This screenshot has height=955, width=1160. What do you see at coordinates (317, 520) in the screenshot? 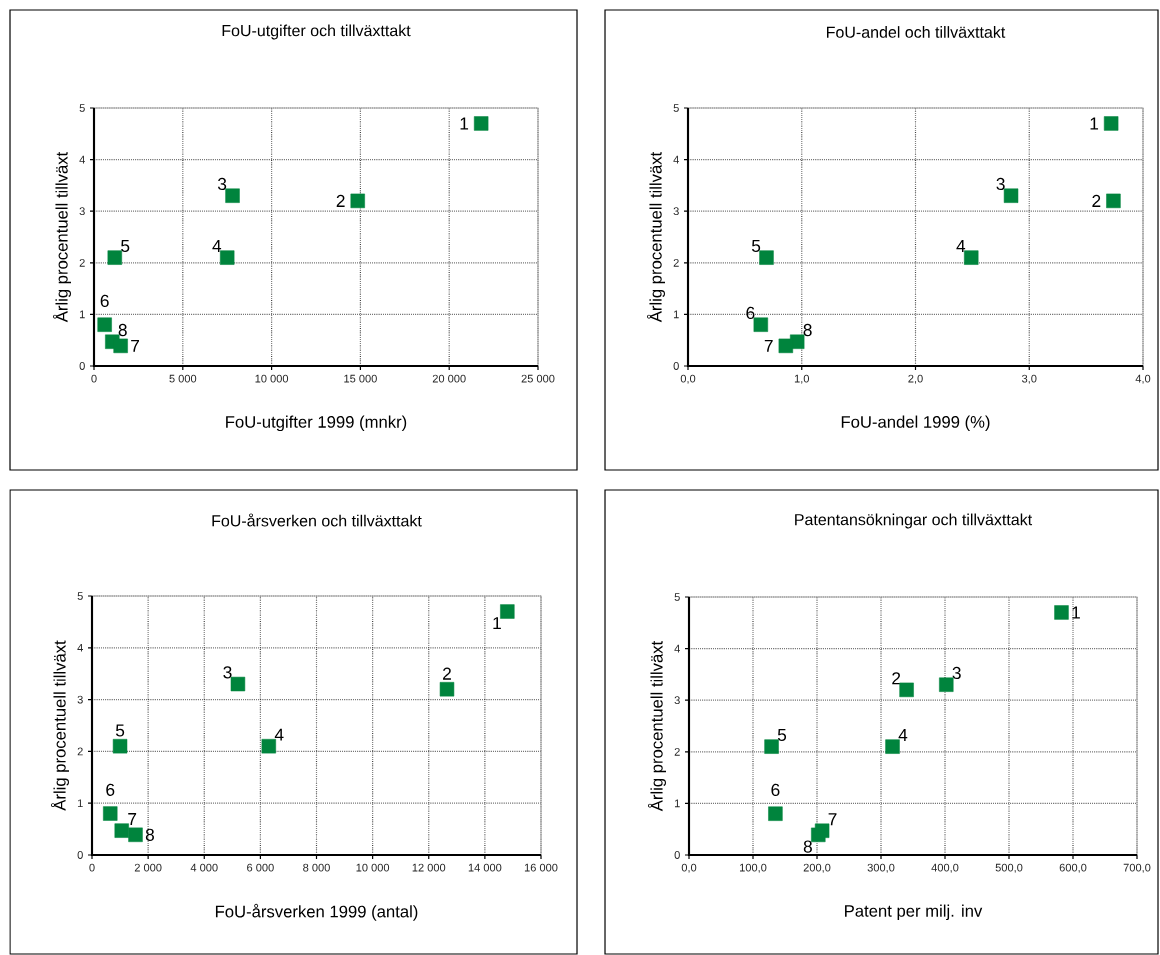
I see `chart-title: FoU-årsverken och tillväxttakt` at bounding box center [317, 520].